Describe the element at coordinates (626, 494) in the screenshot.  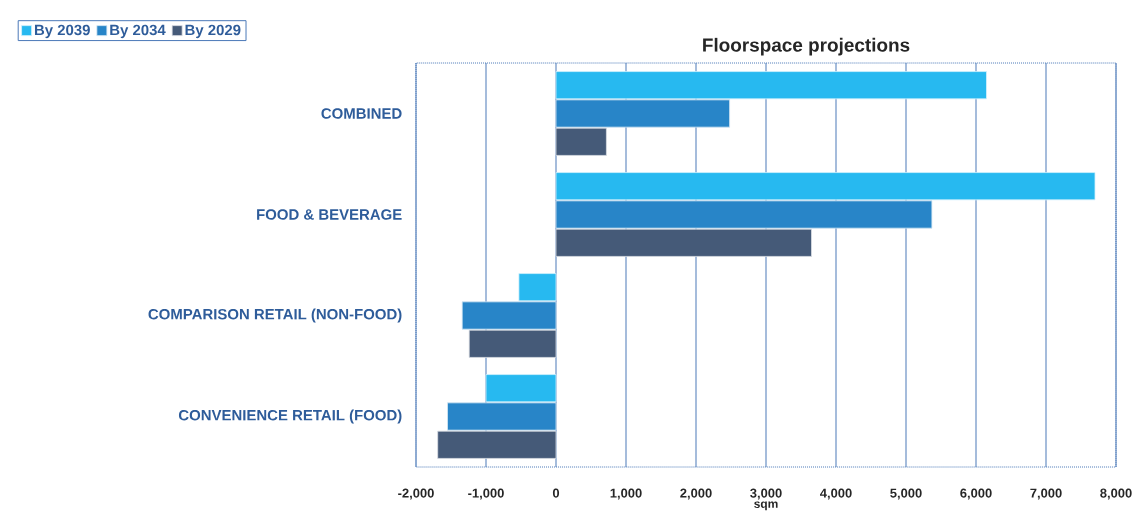
I see `x-tick-label: 1,000` at that location.